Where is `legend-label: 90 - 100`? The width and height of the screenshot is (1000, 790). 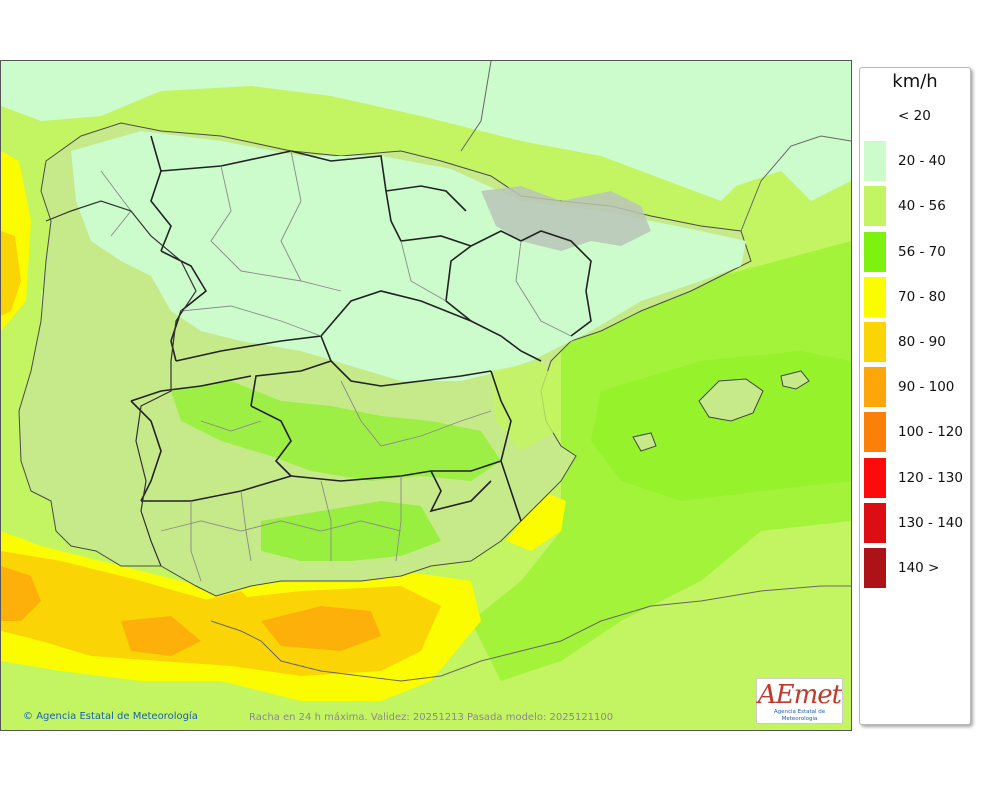 legend-label: 90 - 100 is located at coordinates (926, 387).